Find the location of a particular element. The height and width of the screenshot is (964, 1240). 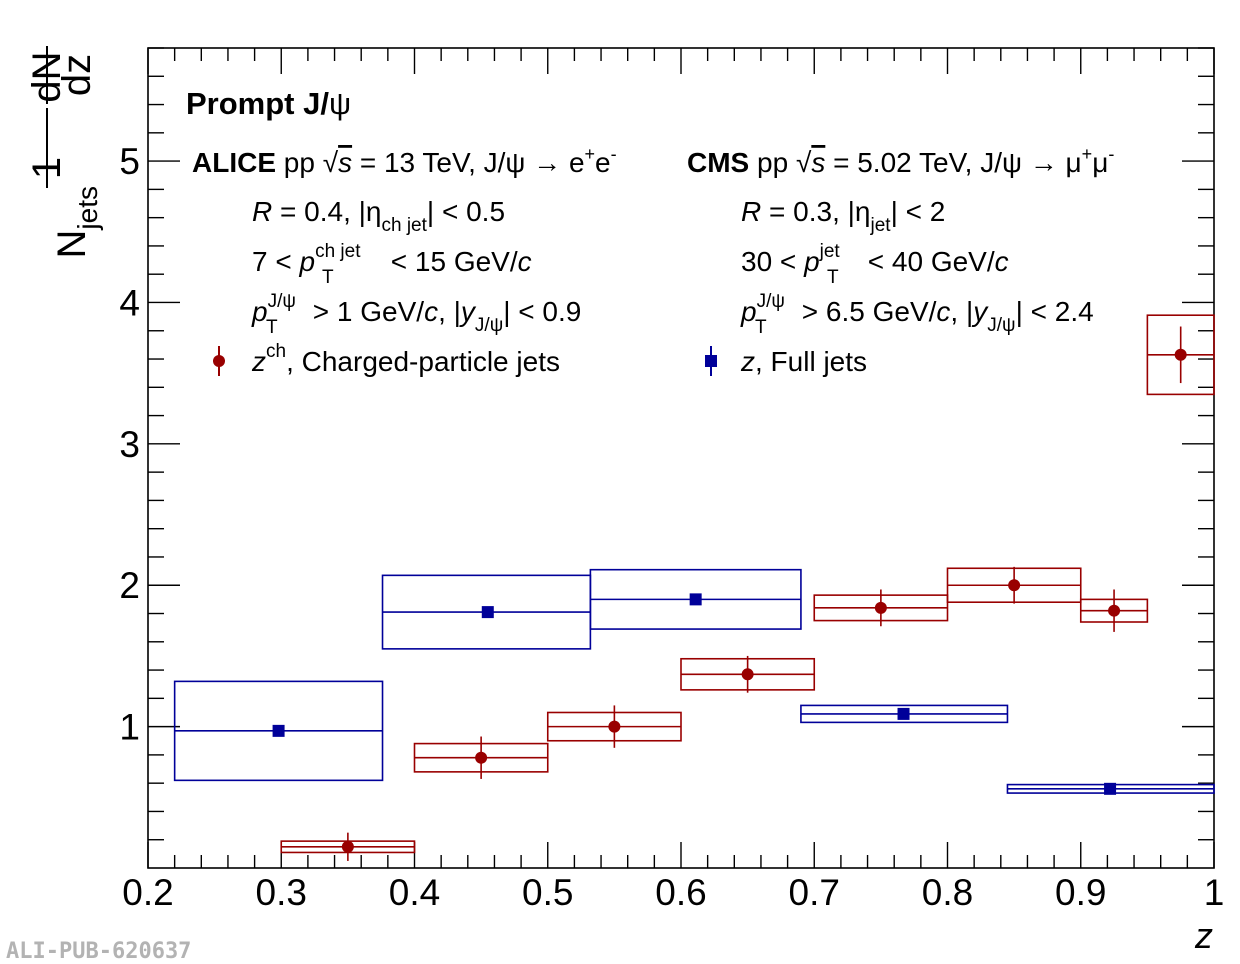

y-tick-labels: 1 2 3 4 5 is located at coordinates (129, 444).